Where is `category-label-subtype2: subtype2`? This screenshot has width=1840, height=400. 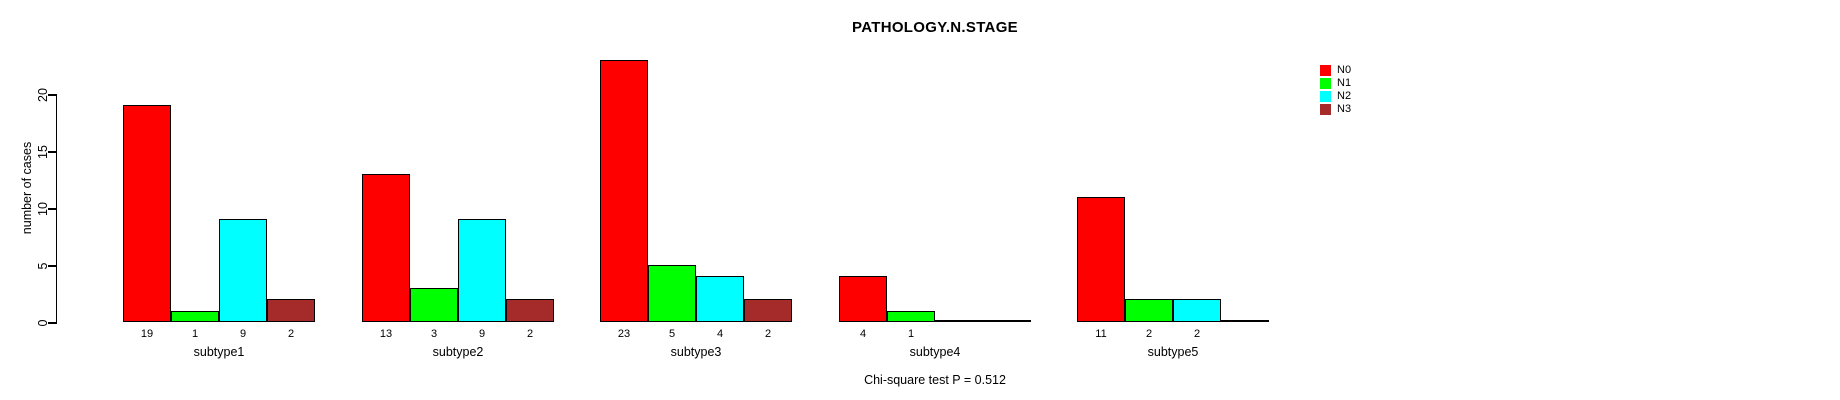
category-label-subtype2: subtype2 is located at coordinates (458, 352).